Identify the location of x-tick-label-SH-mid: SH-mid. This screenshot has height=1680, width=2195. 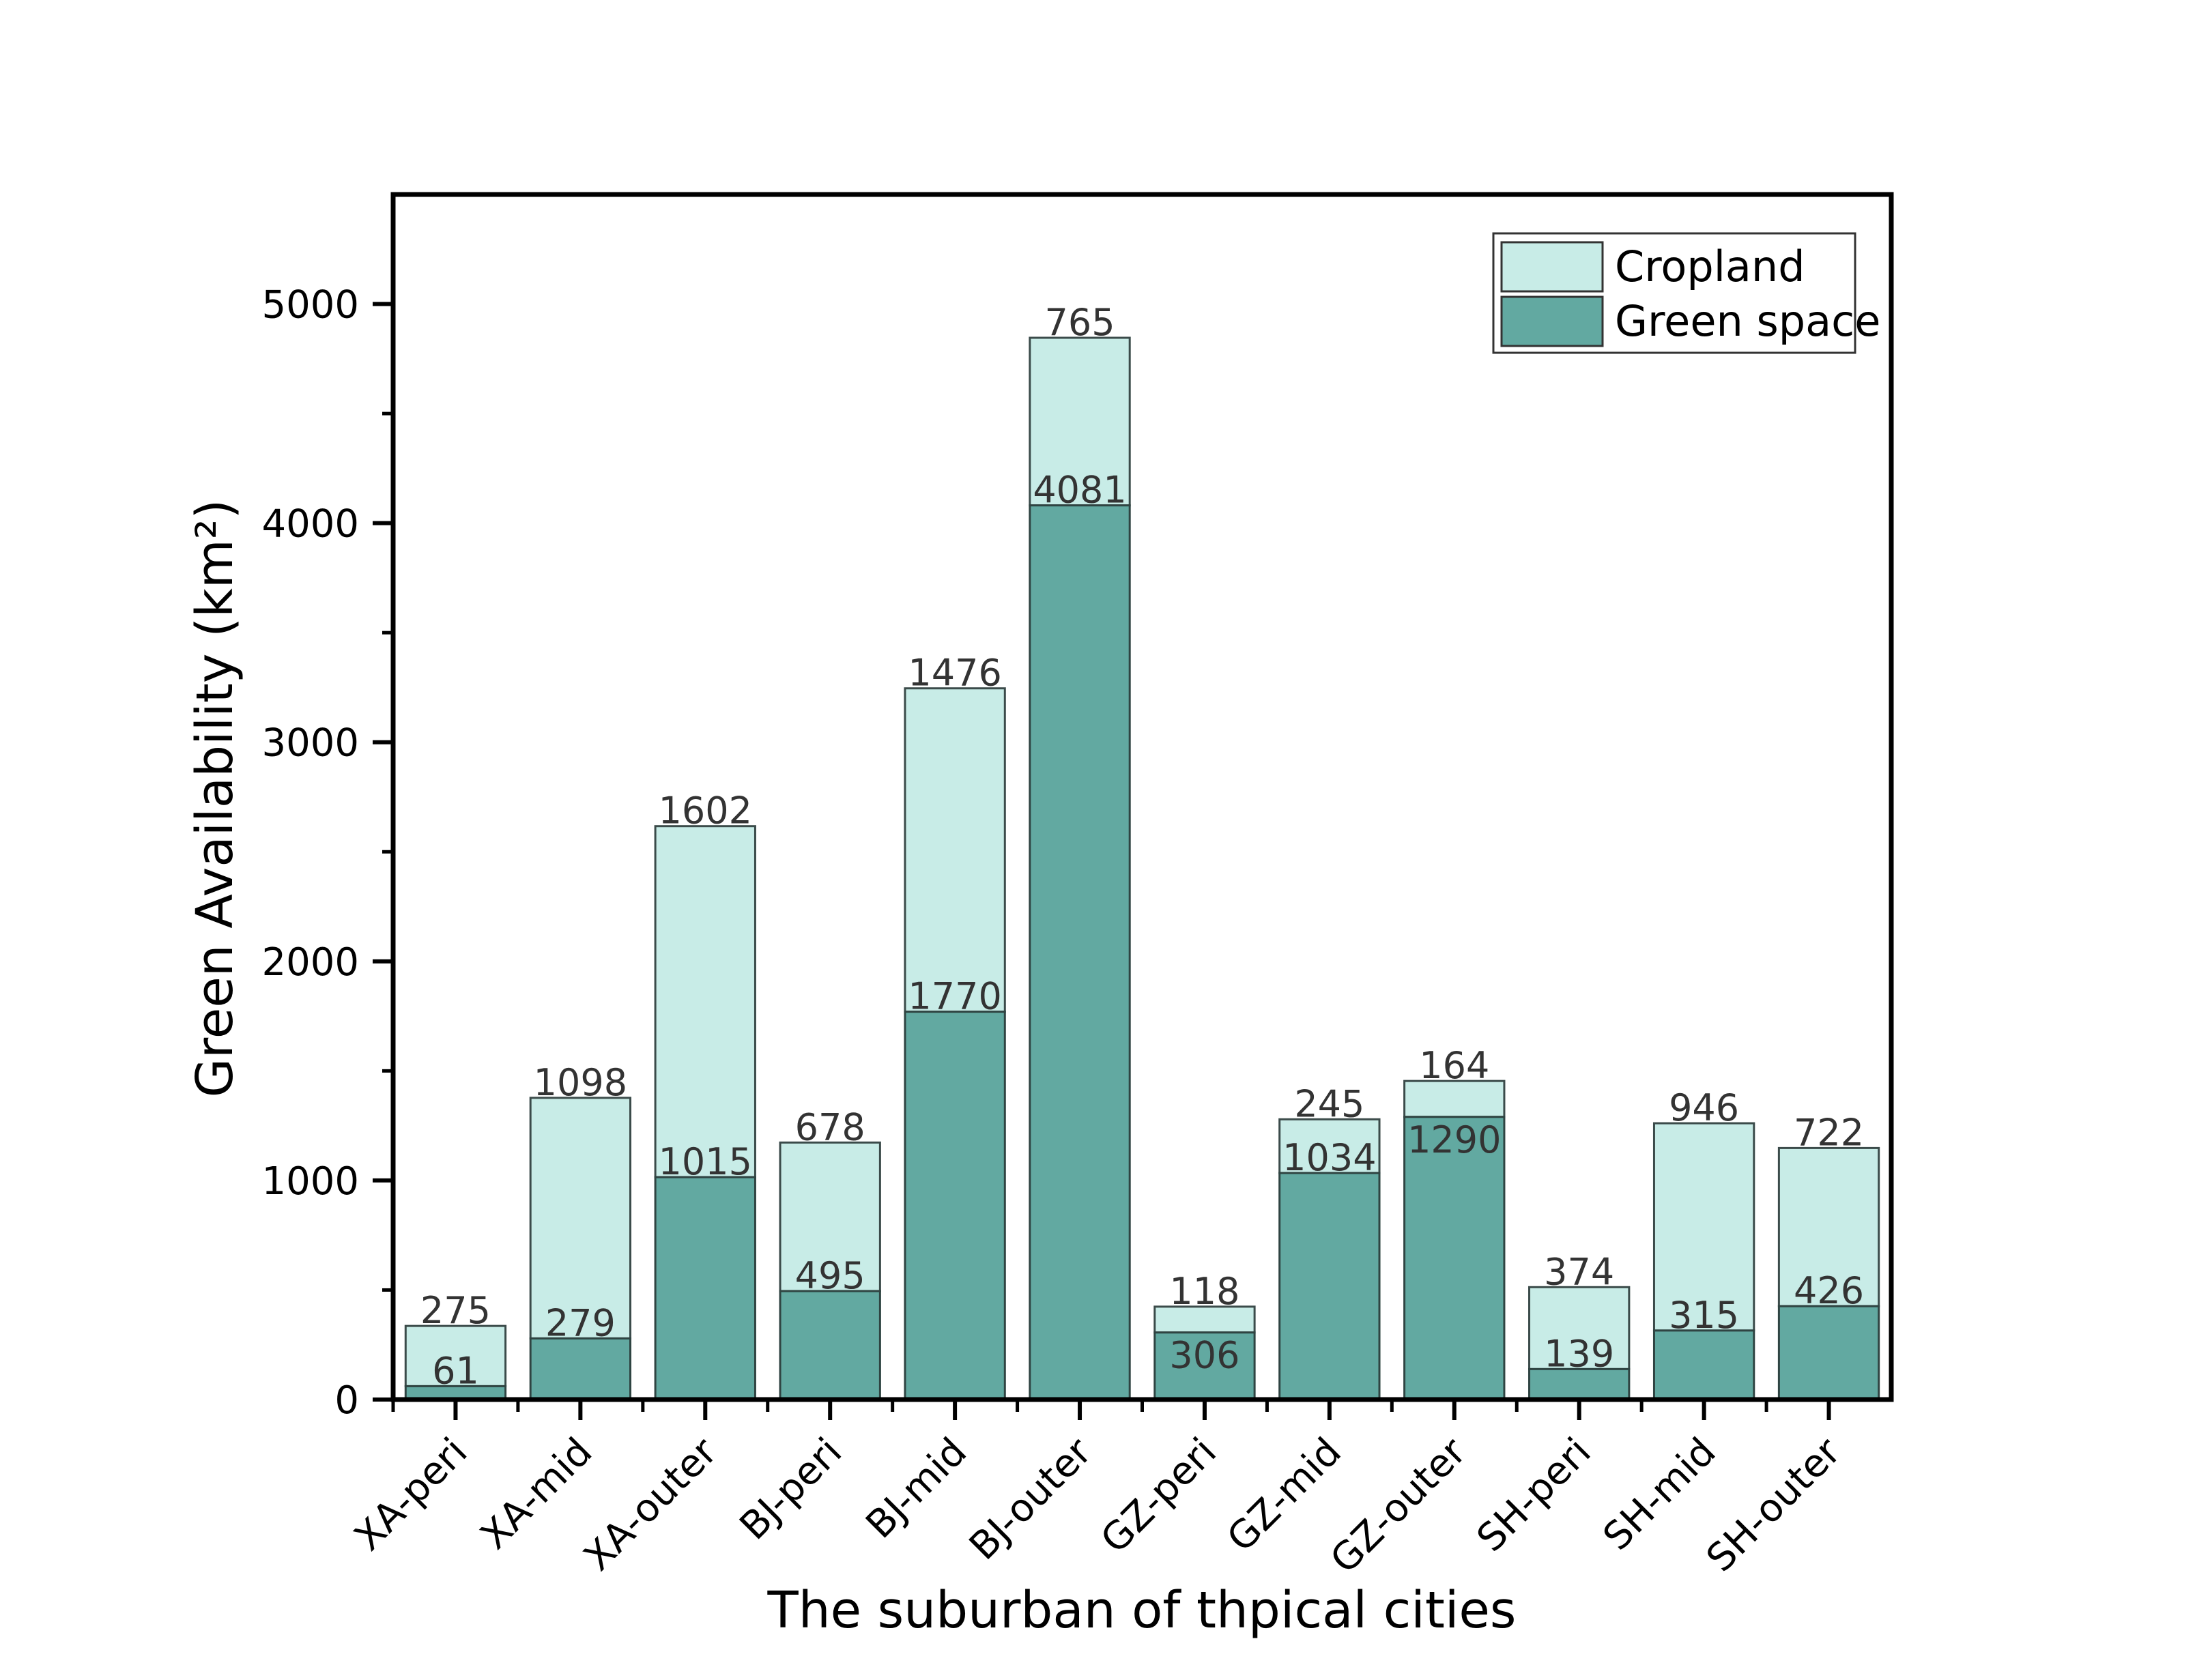
(1660, 1495).